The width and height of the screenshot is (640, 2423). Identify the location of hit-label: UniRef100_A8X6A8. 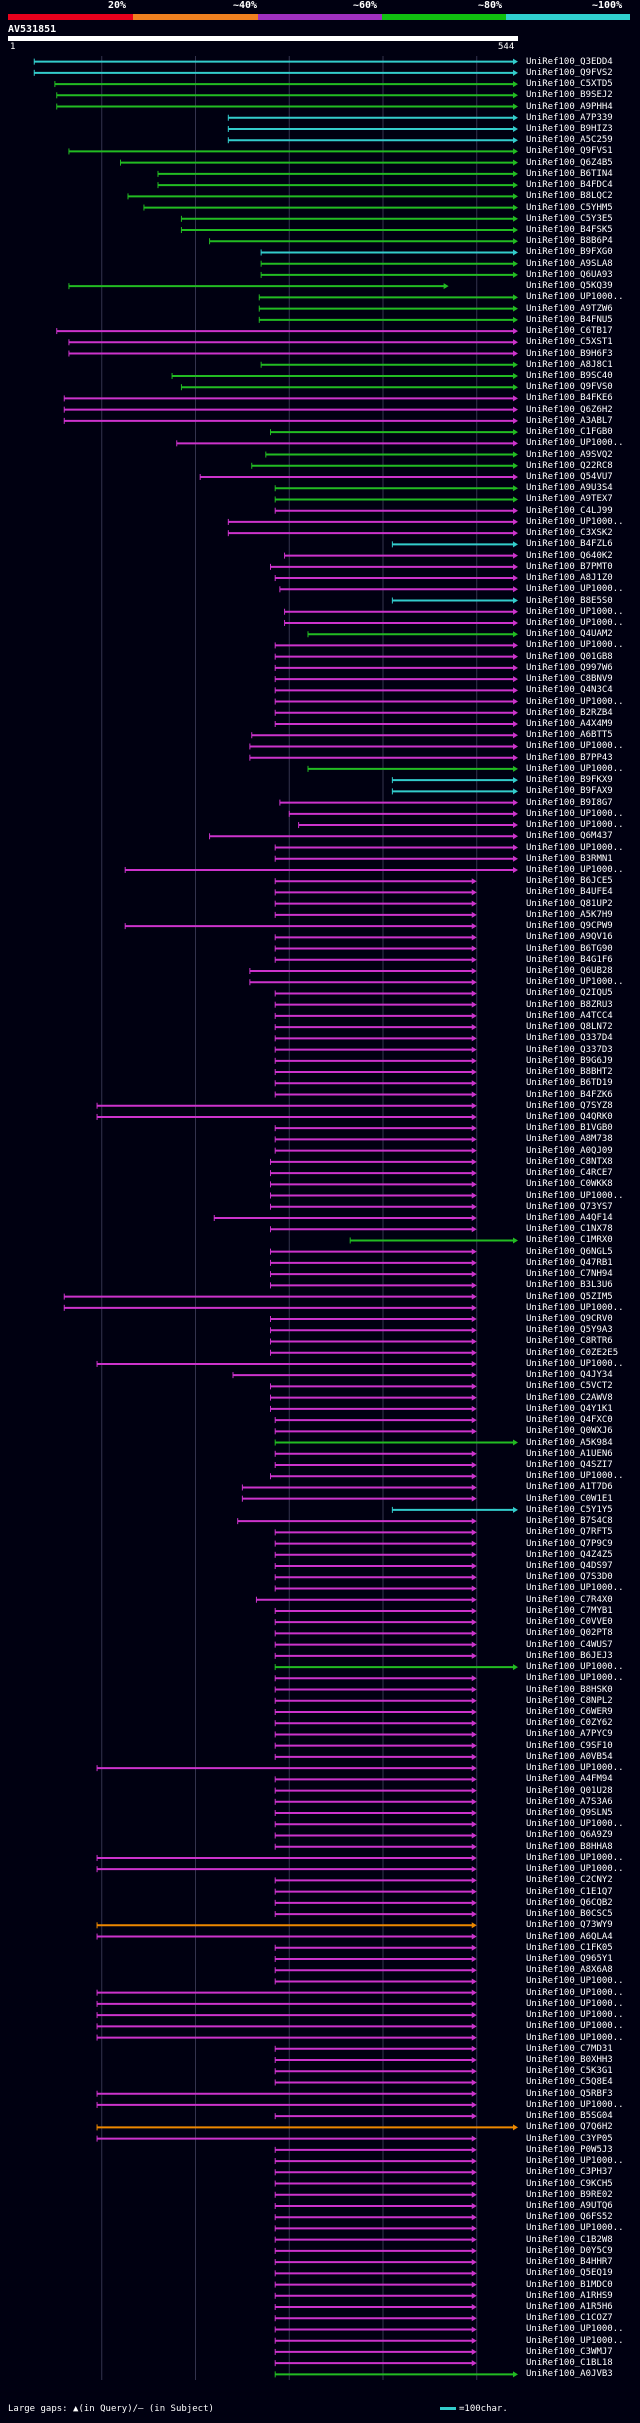
(569, 1970).